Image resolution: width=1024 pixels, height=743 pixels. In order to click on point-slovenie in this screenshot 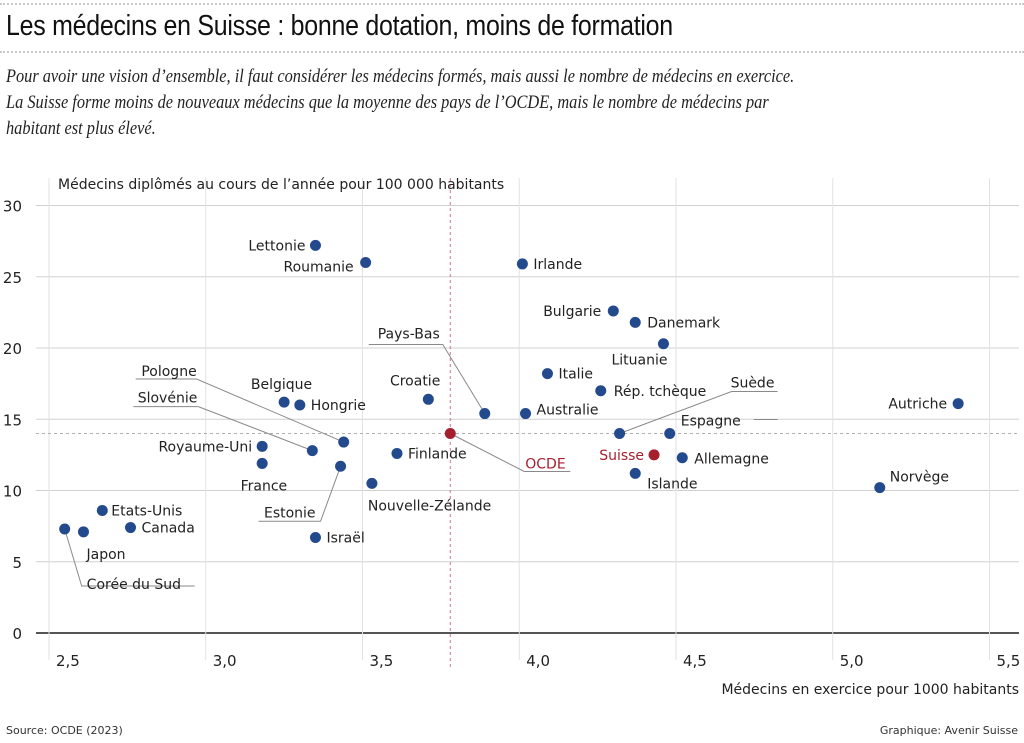, I will do `click(312, 451)`.